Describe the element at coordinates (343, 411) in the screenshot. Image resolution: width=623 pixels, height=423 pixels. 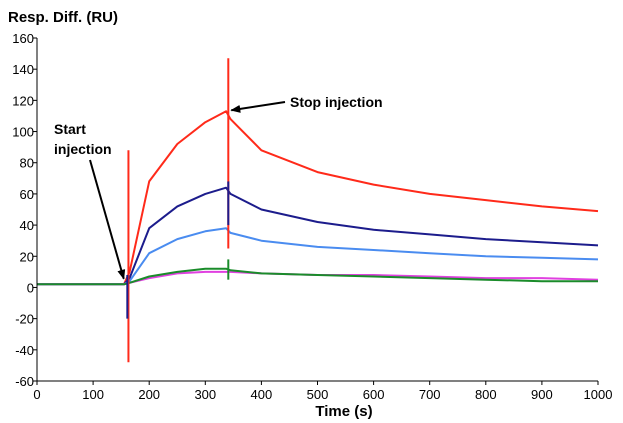
I see `x-axis-title: Time (s)` at that location.